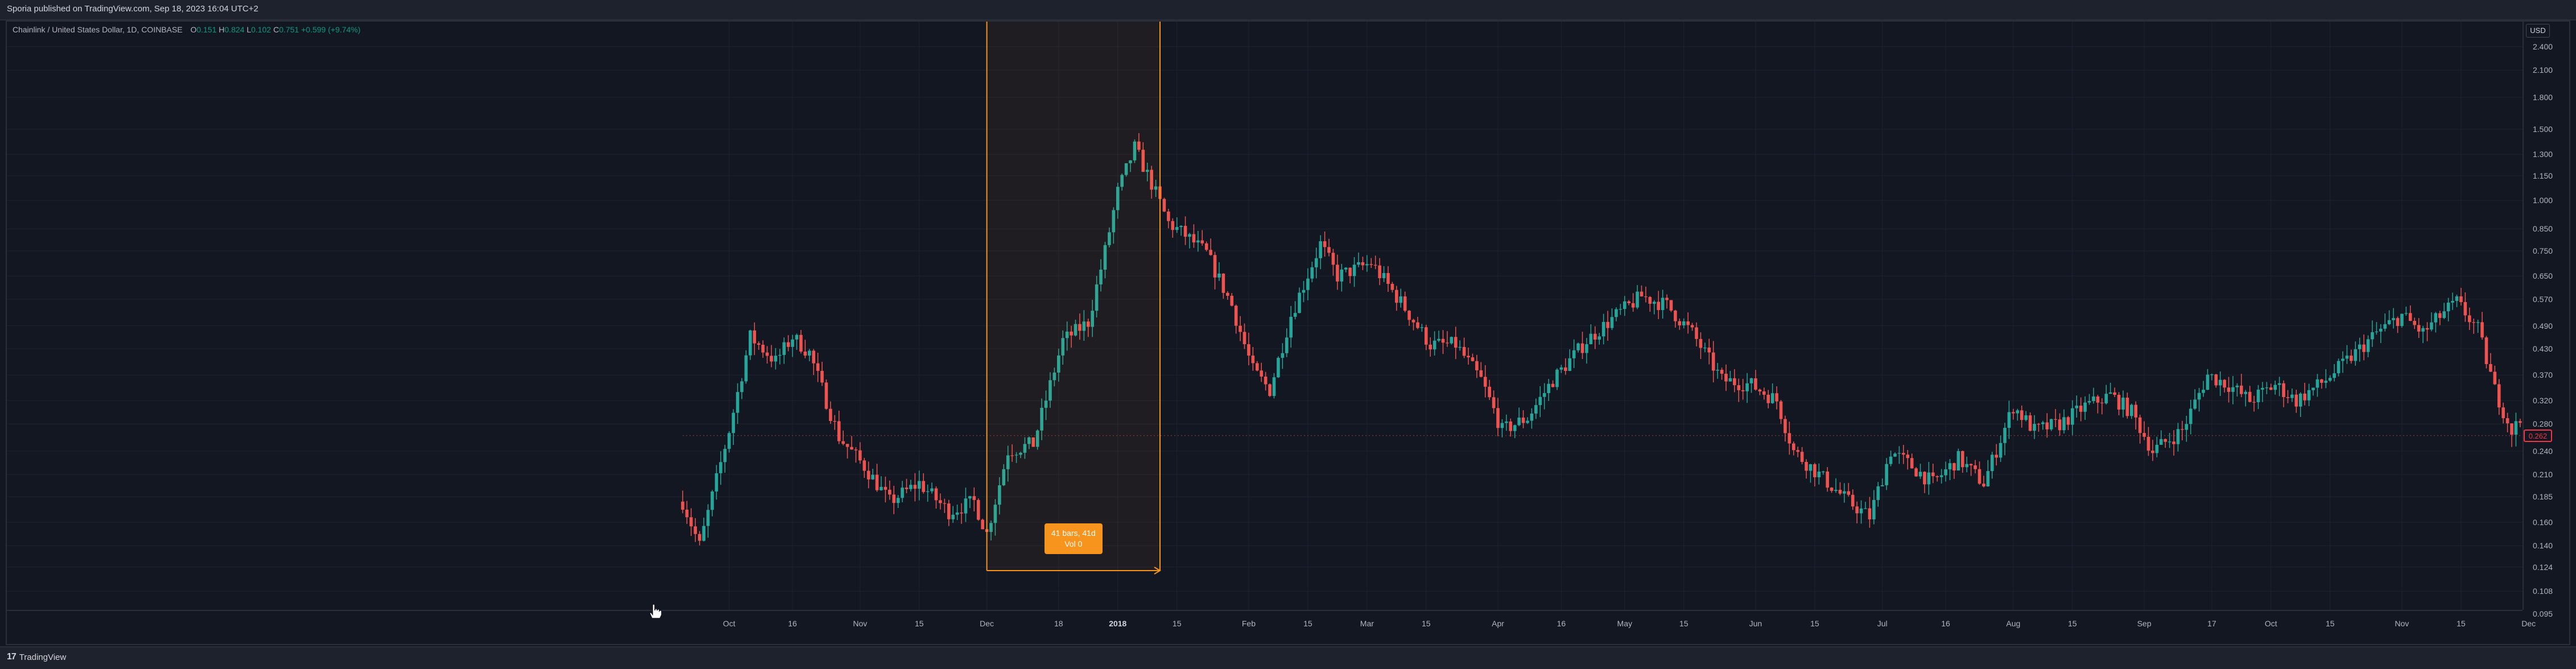  I want to click on measure-tooltip: 41 bars, 41d Vol 0, so click(1074, 538).